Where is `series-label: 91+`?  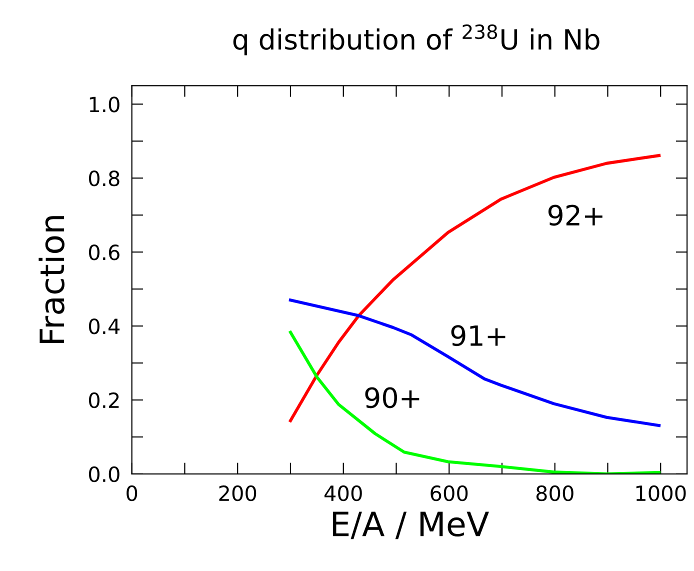
series-label: 91+ is located at coordinates (478, 335).